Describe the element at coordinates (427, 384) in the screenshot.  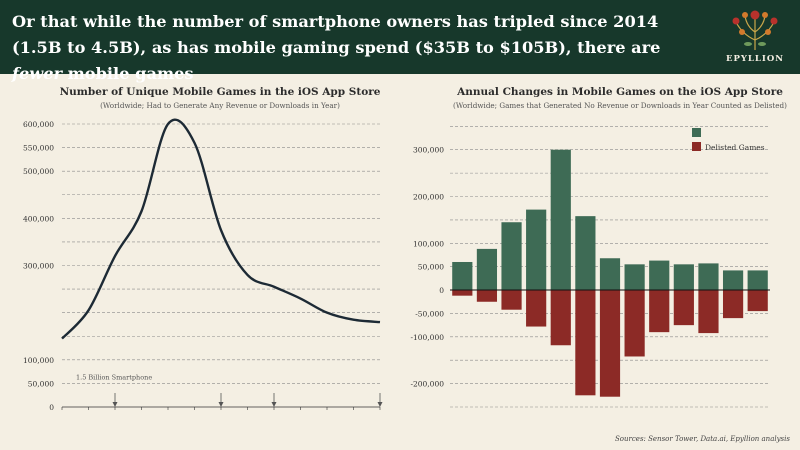
I see `y-tick-label: -200,000` at that location.